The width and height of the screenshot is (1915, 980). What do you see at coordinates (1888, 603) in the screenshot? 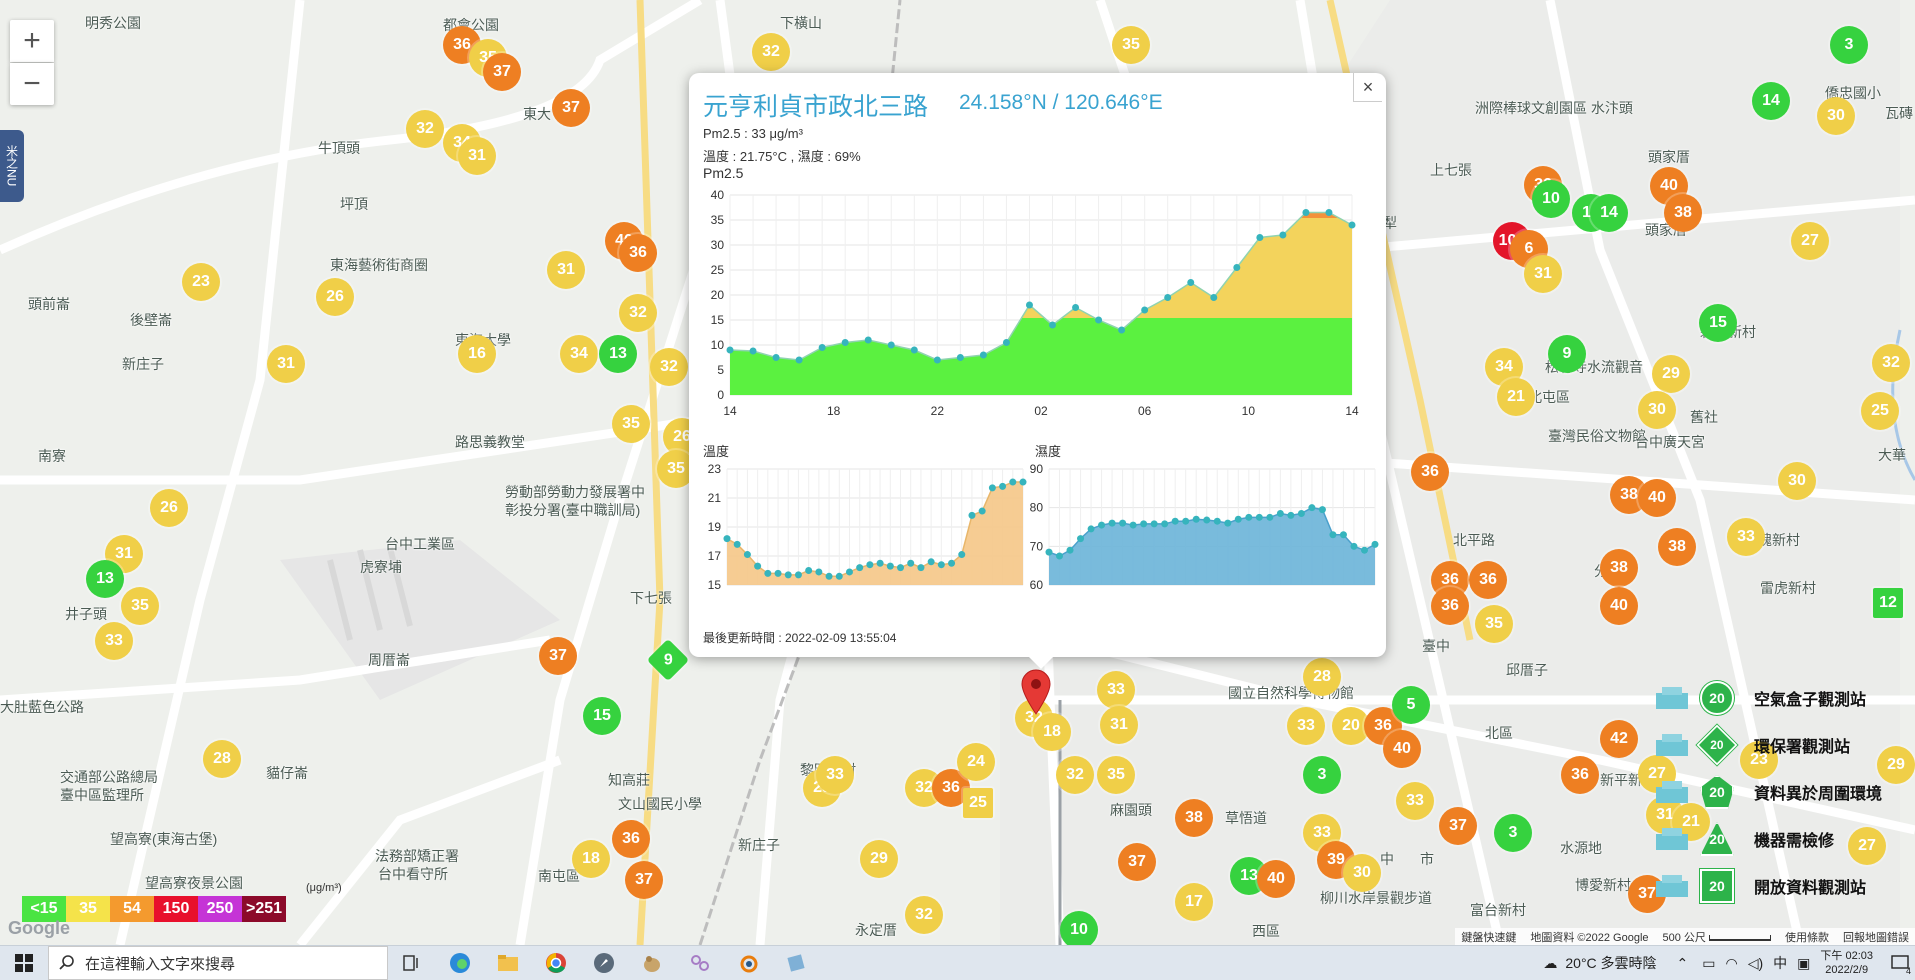
I see `open-data-station-marker: 12` at bounding box center [1888, 603].